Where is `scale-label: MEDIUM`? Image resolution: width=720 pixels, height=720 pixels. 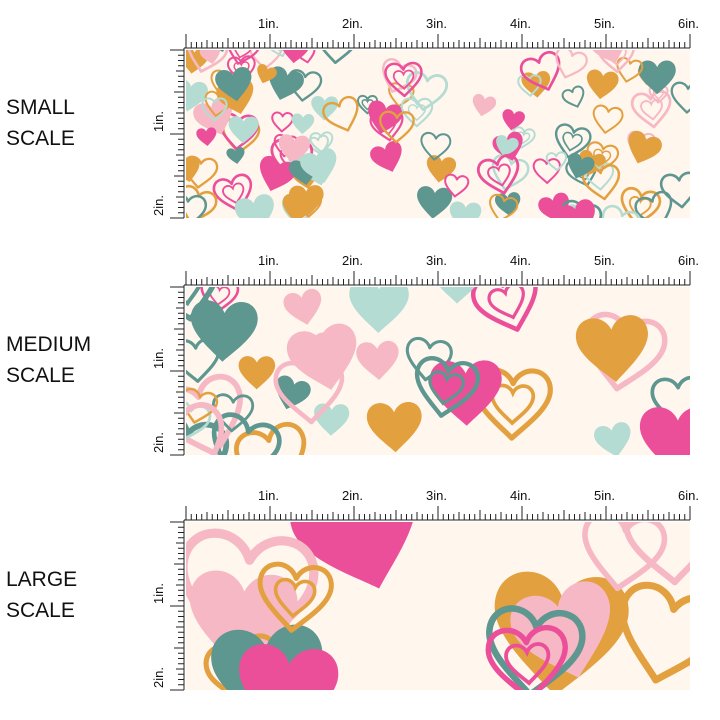 scale-label: MEDIUM is located at coordinates (48, 344).